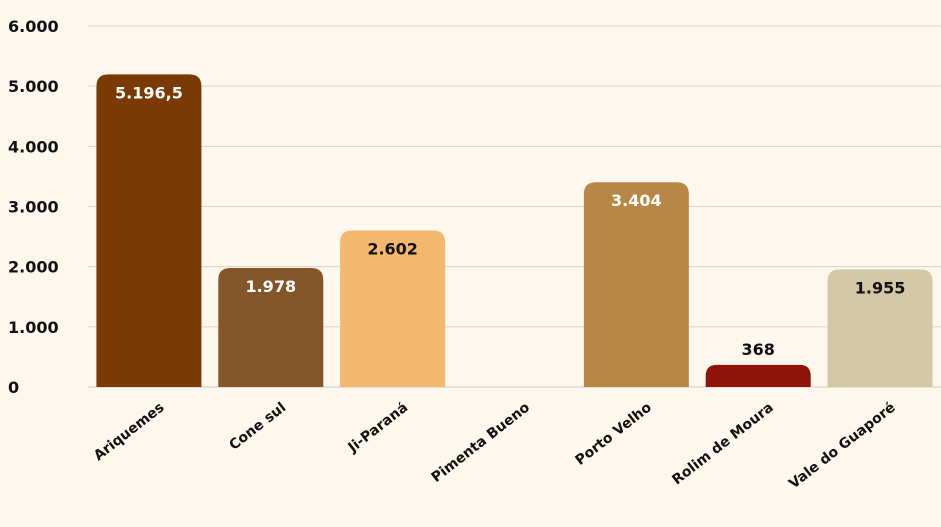 The width and height of the screenshot is (941, 527). I want to click on y-tick-label: 2.000, so click(33, 267).